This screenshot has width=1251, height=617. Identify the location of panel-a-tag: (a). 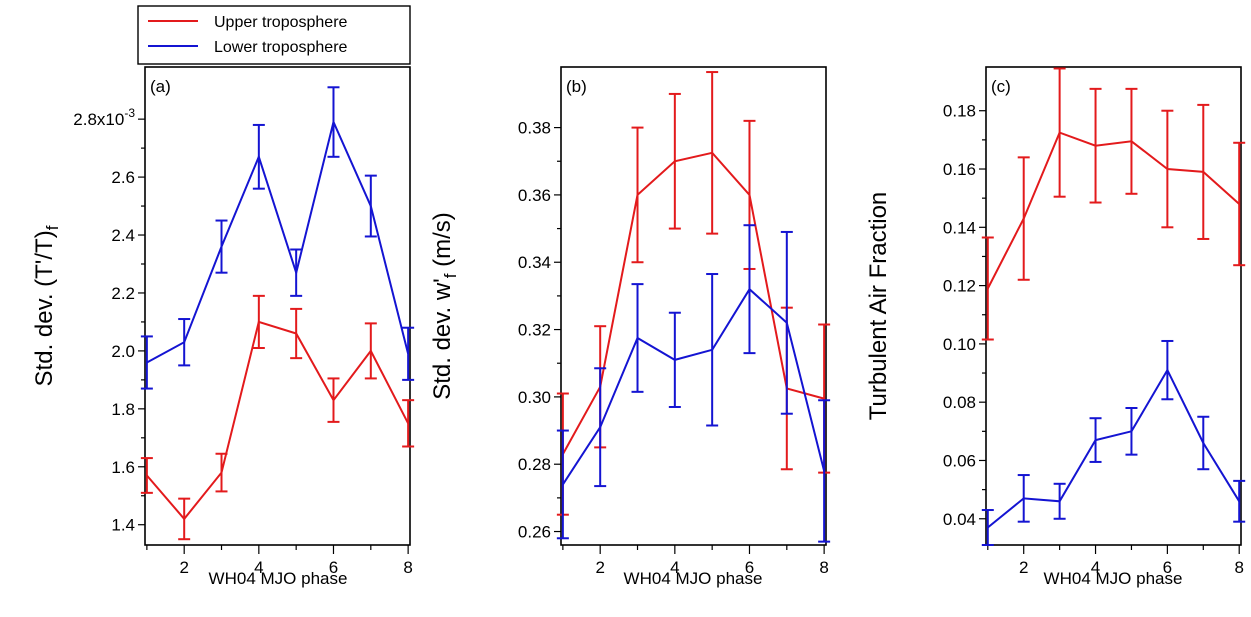
(160, 86).